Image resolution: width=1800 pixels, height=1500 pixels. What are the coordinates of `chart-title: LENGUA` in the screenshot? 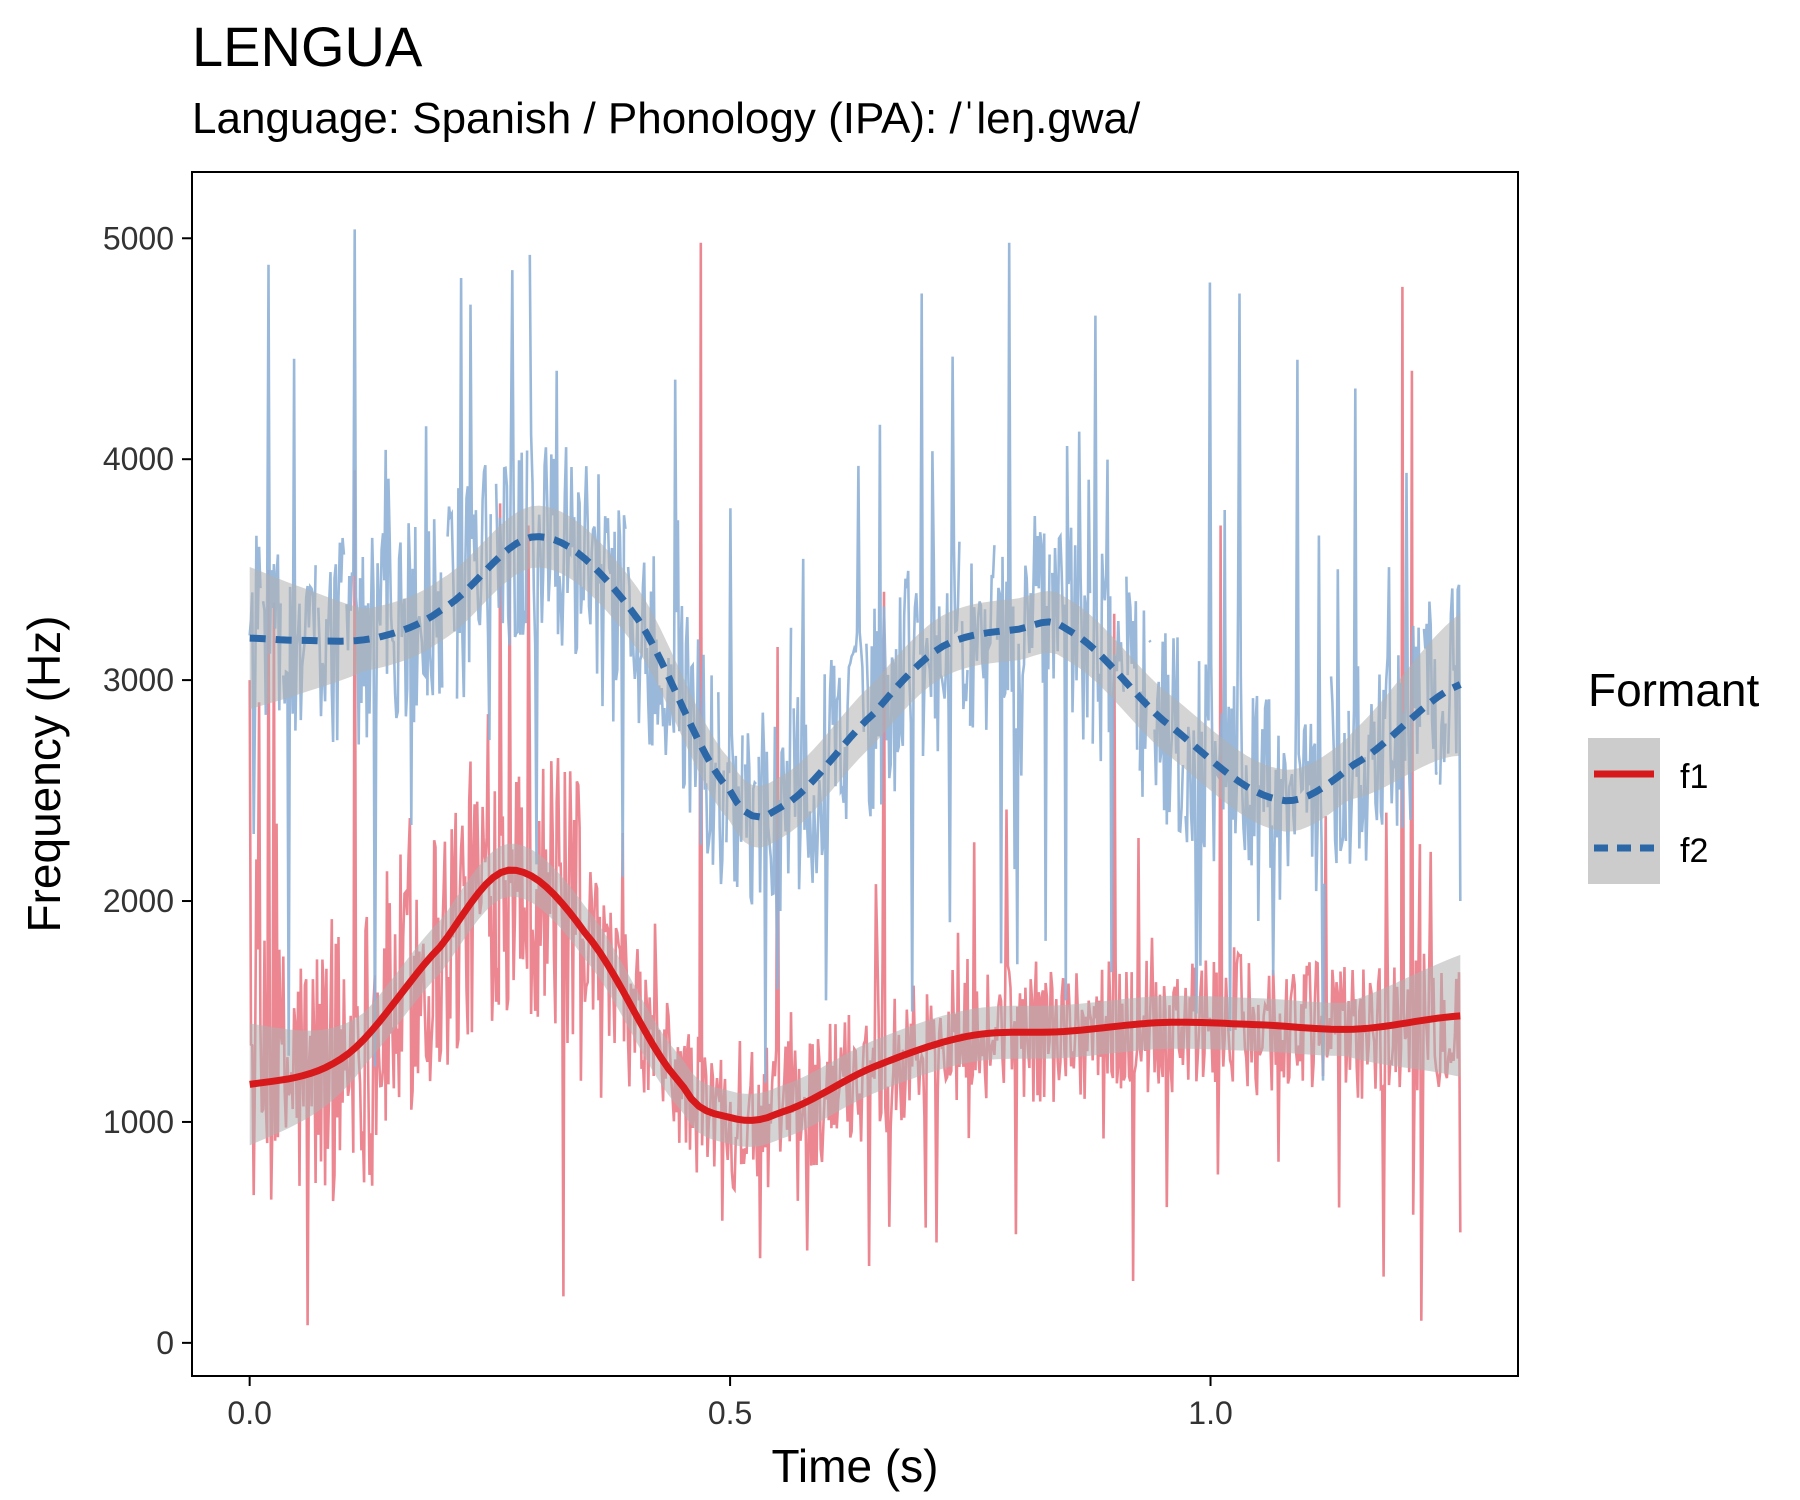 It's located at (307, 46).